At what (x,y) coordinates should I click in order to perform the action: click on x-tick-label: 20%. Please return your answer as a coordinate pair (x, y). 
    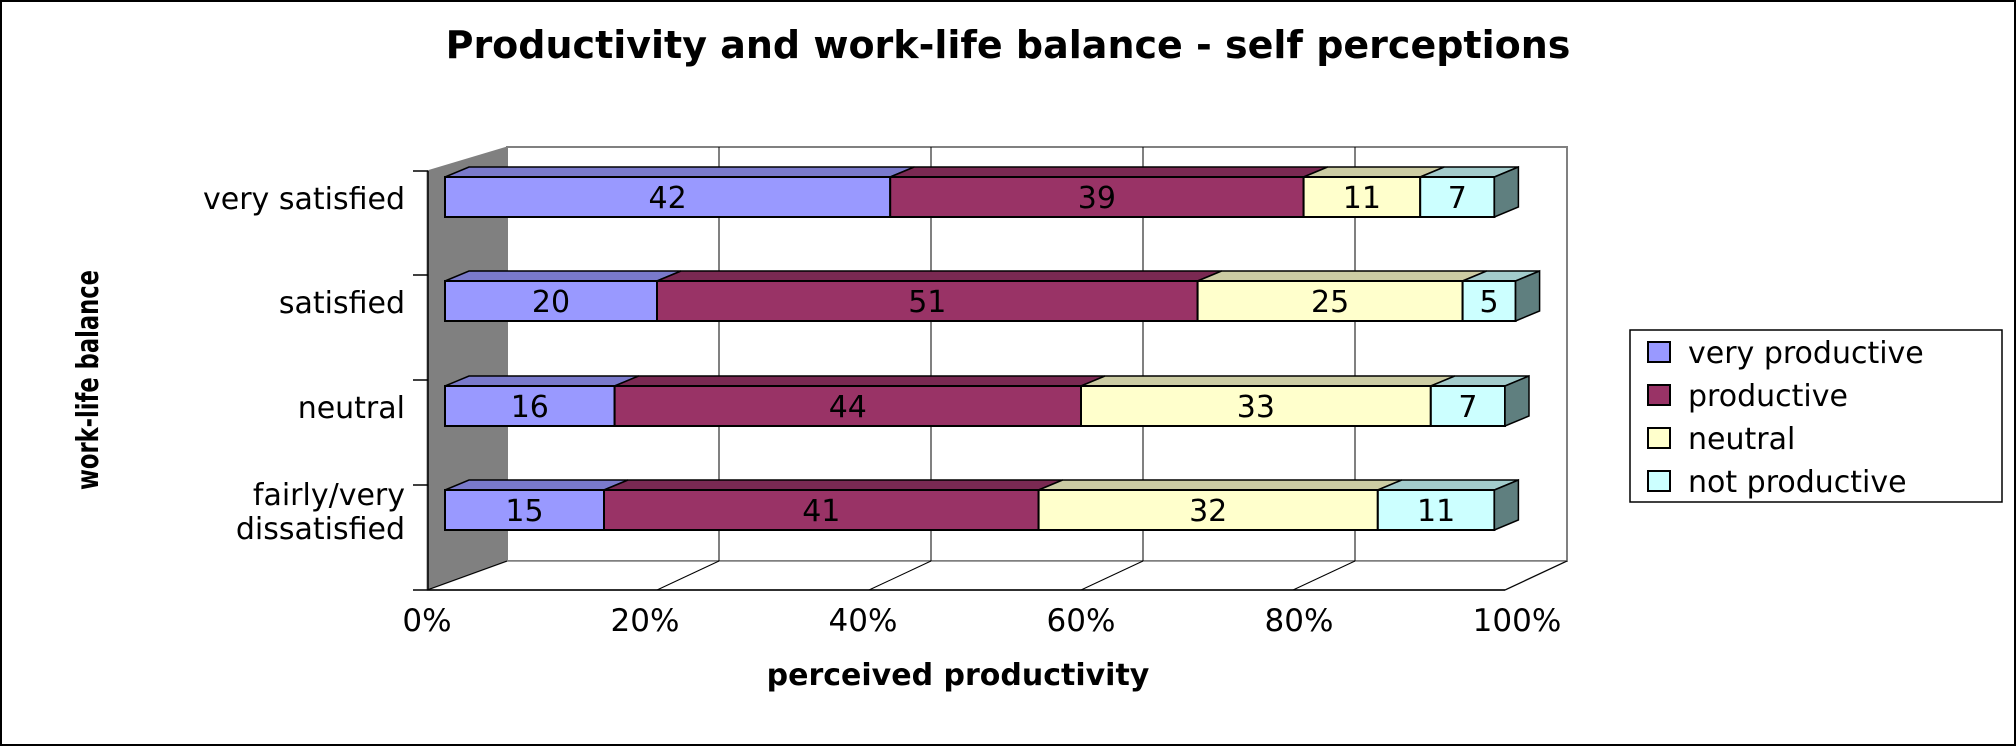
    Looking at the image, I should click on (645, 621).